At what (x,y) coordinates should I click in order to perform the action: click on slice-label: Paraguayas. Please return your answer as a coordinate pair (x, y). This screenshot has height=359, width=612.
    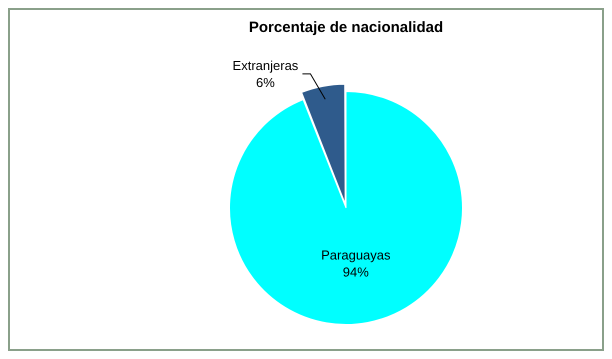
    Looking at the image, I should click on (356, 254).